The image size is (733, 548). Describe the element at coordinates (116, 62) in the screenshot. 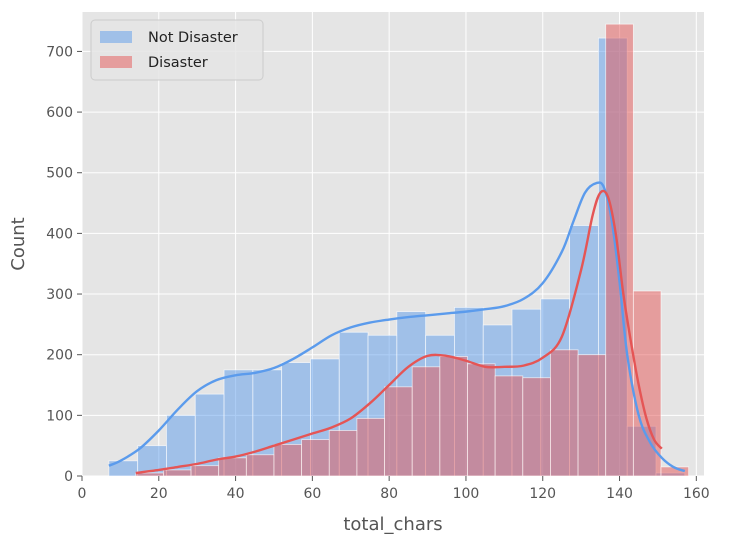

I see `legend-swatch-disaster` at that location.